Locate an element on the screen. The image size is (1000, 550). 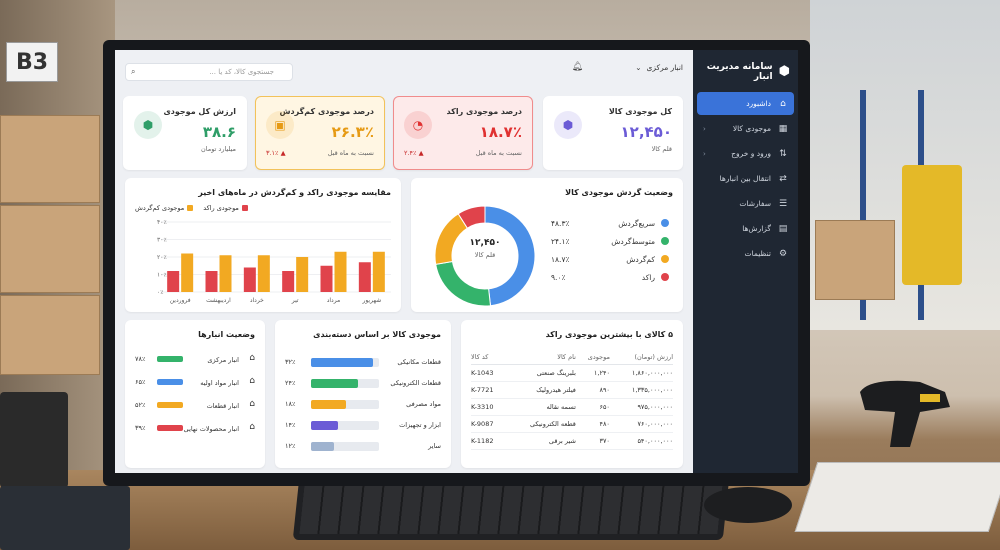
barcode-scanner is located at coordinates (905, 413).